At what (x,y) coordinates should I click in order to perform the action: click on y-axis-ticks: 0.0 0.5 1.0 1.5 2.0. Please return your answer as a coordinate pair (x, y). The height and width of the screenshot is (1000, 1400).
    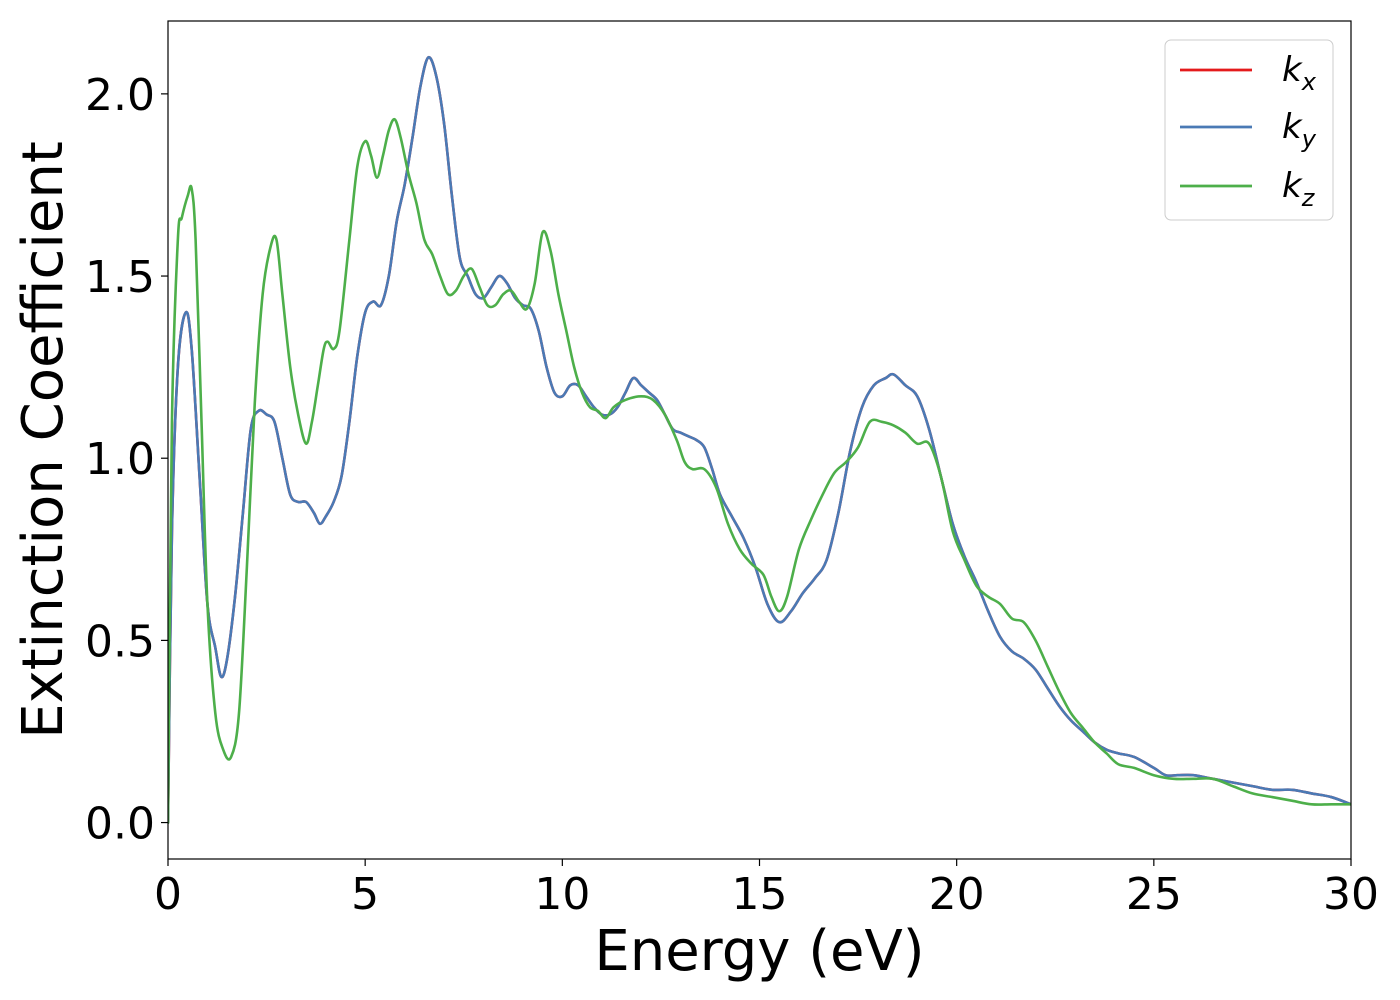
    Looking at the image, I should click on (126, 460).